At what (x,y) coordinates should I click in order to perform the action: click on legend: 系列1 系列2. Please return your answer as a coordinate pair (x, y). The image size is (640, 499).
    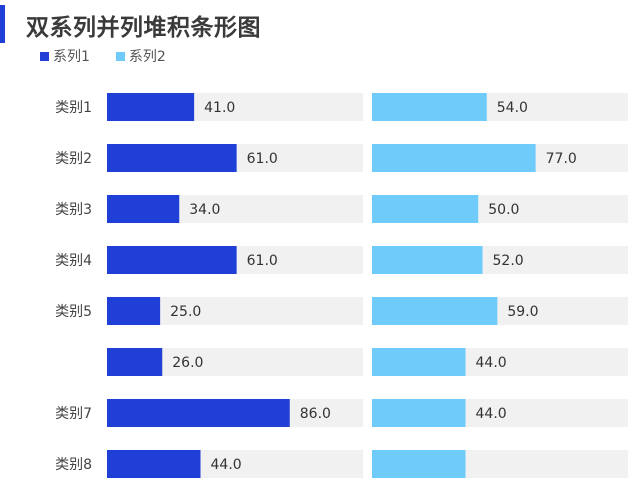
    Looking at the image, I should click on (116, 56).